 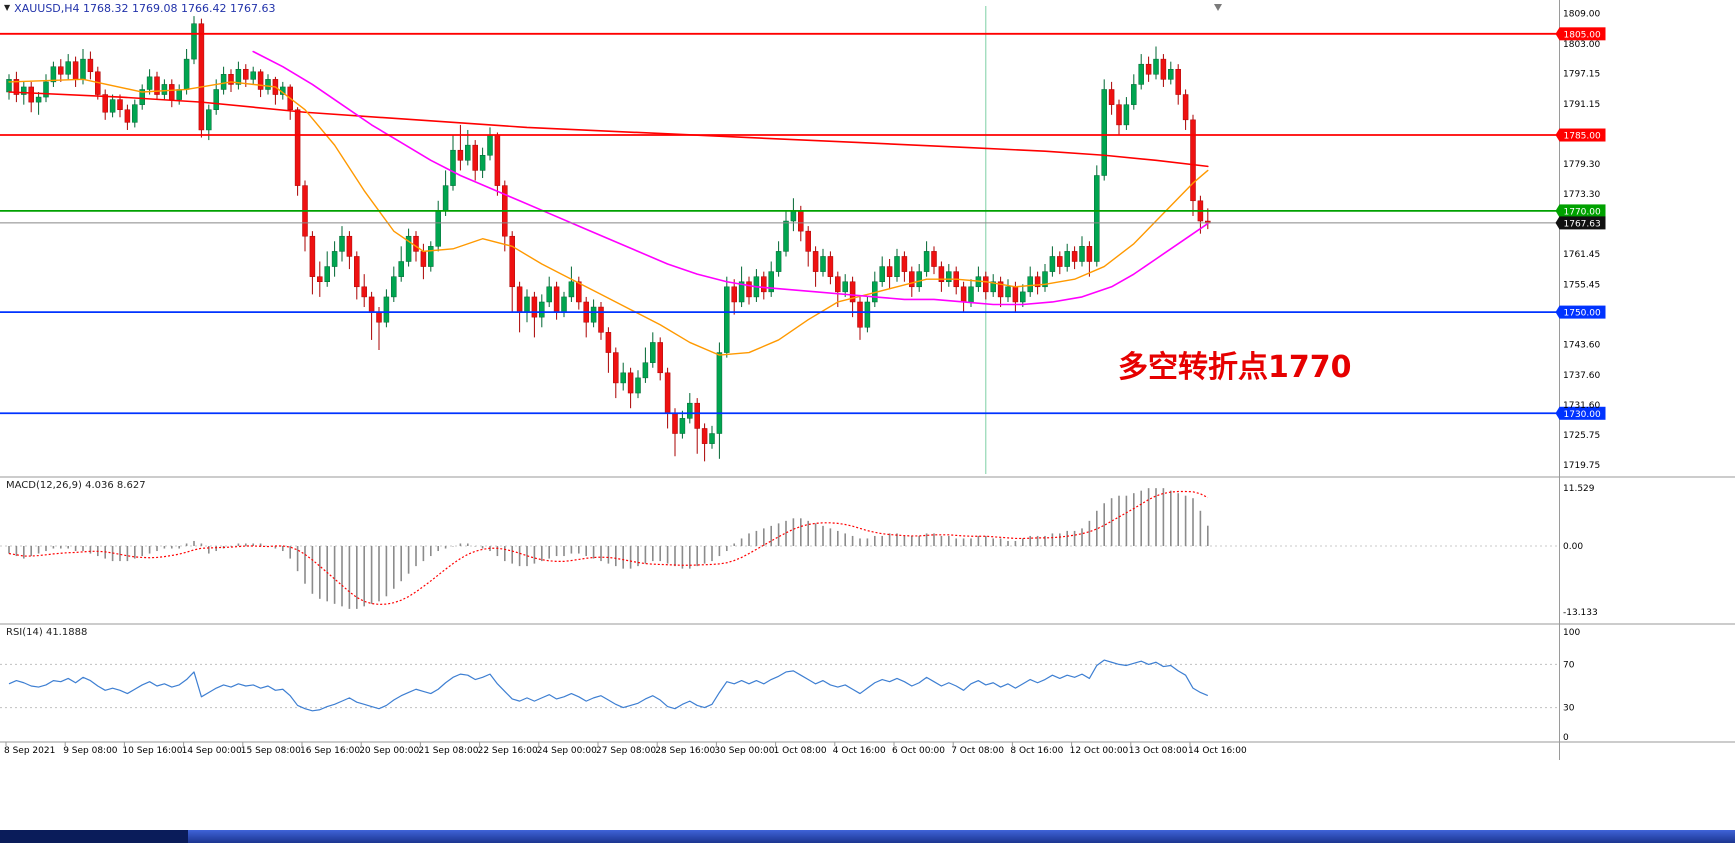 What do you see at coordinates (1581, 436) in the screenshot?
I see `price-tick-label: 1725.75` at bounding box center [1581, 436].